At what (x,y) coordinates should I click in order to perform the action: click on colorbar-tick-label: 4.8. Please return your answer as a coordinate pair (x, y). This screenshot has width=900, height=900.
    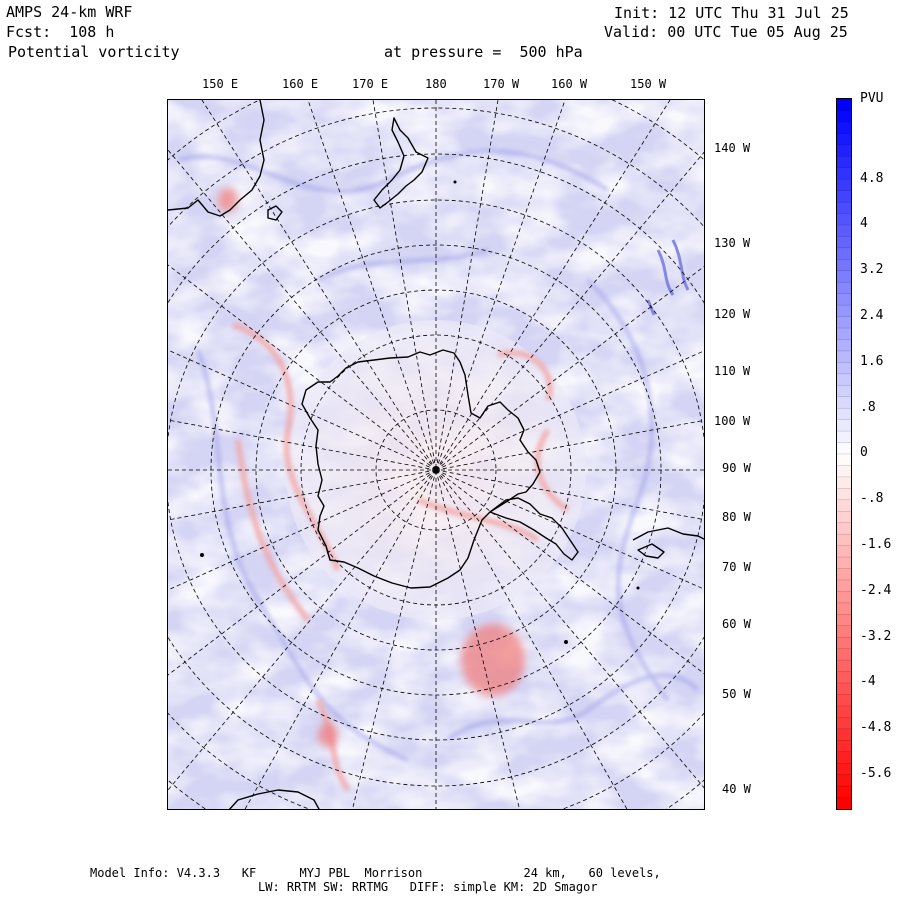
    Looking at the image, I should click on (872, 178).